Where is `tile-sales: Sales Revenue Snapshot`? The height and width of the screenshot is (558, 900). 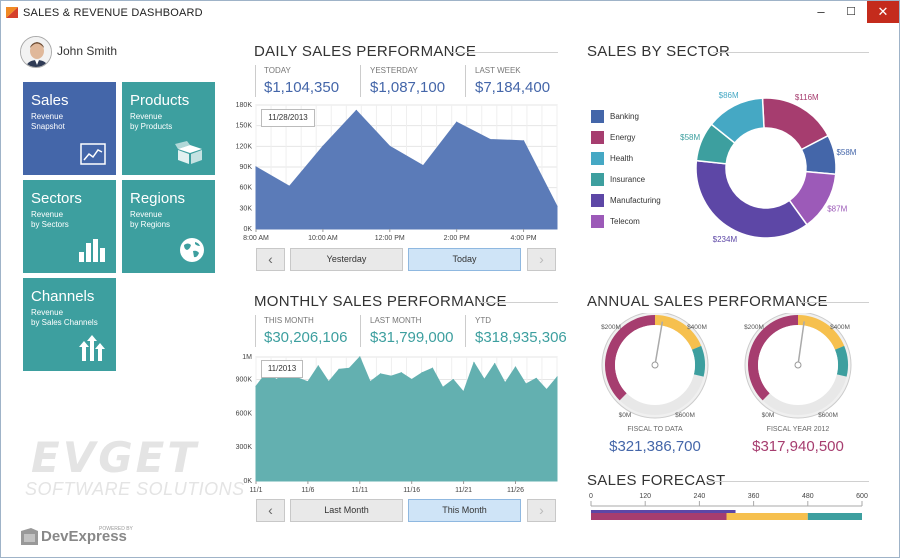 tile-sales: Sales Revenue Snapshot is located at coordinates (69, 128).